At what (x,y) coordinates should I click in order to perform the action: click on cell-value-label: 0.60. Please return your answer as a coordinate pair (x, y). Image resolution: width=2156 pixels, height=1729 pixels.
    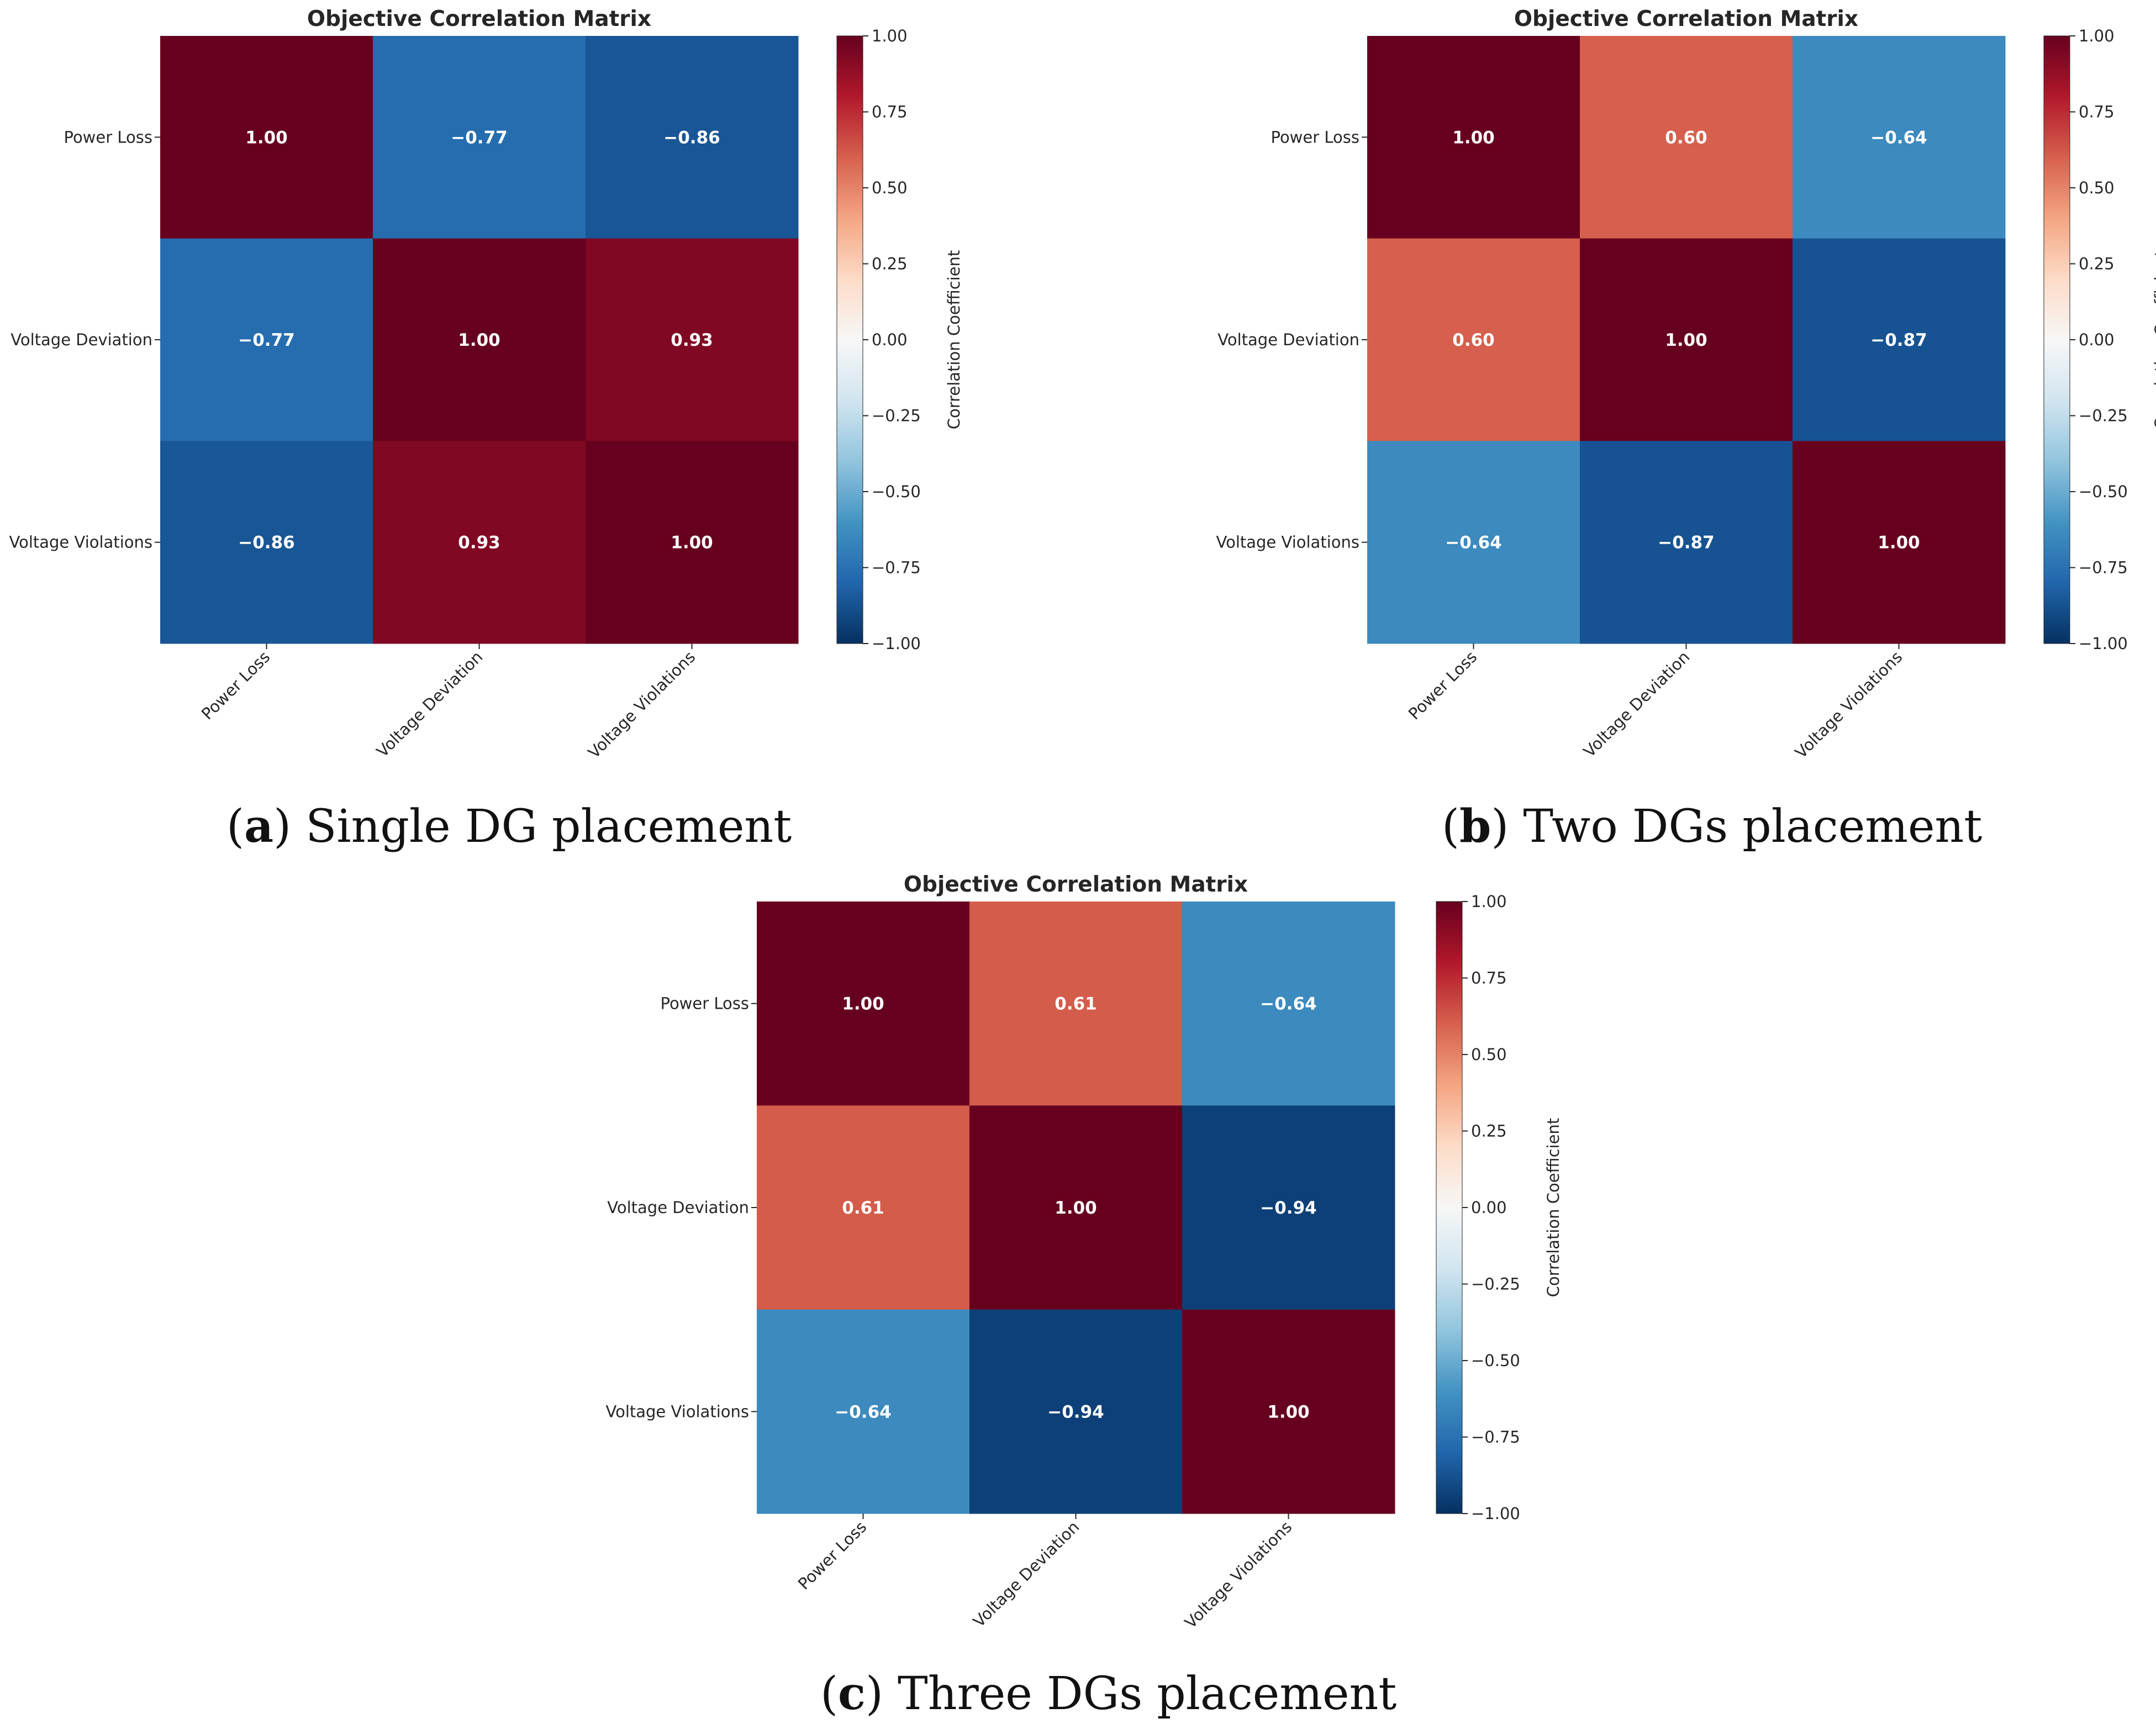
    Looking at the image, I should click on (1686, 137).